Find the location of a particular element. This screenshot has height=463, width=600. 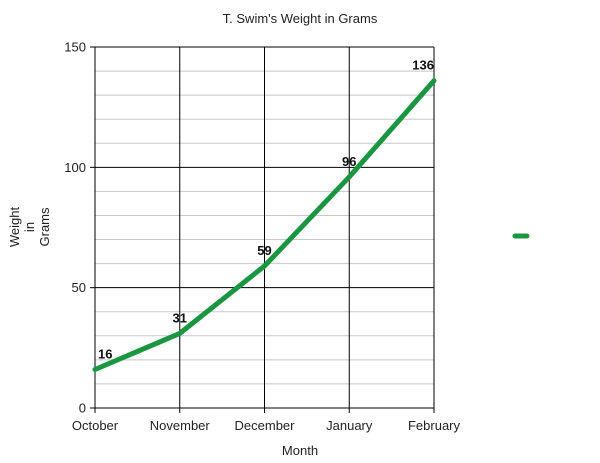

y-axis-label-line-3: Grams is located at coordinates (44, 227).